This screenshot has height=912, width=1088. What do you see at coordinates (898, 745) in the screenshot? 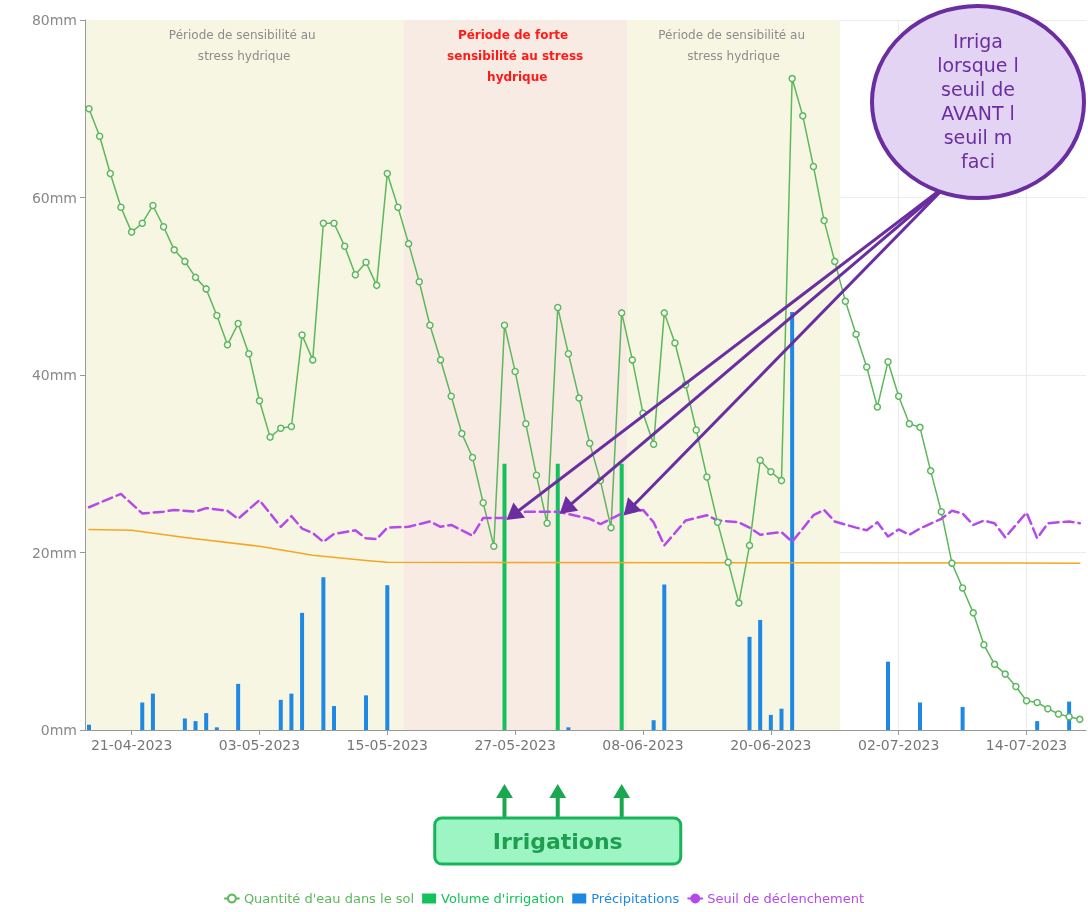
I see `x-tick-label: 02-07-2023` at bounding box center [898, 745].